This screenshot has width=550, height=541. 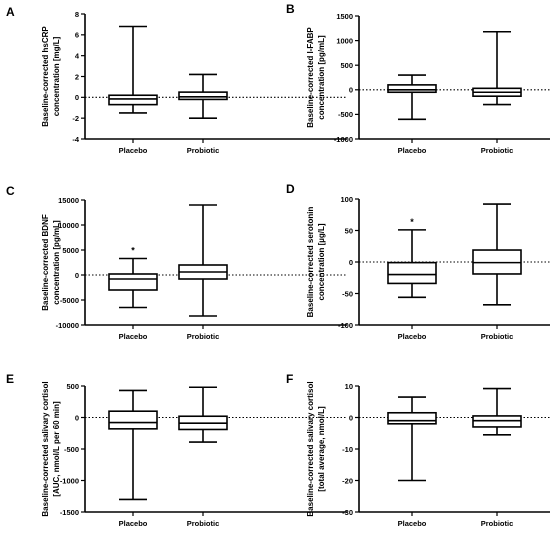 I want to click on y-tick-label: -4, so click(x=75, y=139).